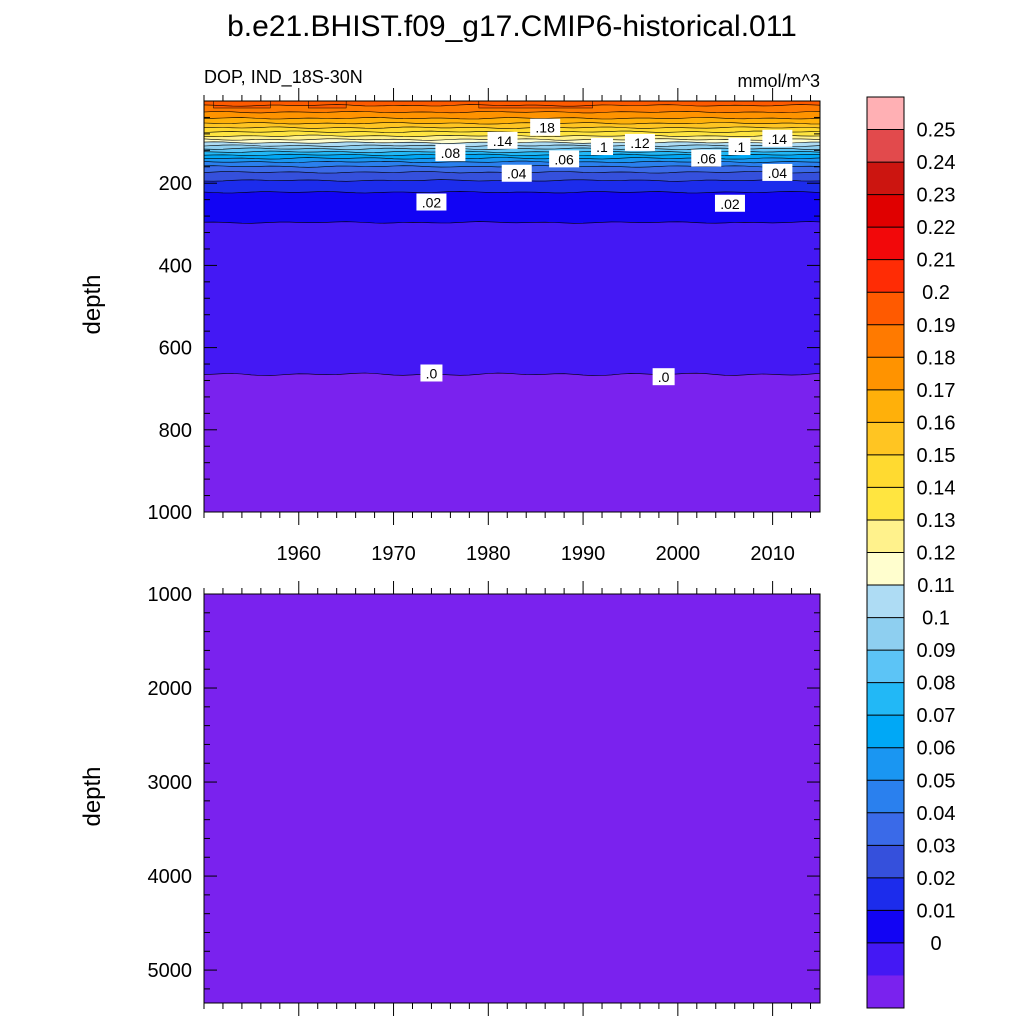  I want to click on colorbar-label: 0.09, so click(936, 651).